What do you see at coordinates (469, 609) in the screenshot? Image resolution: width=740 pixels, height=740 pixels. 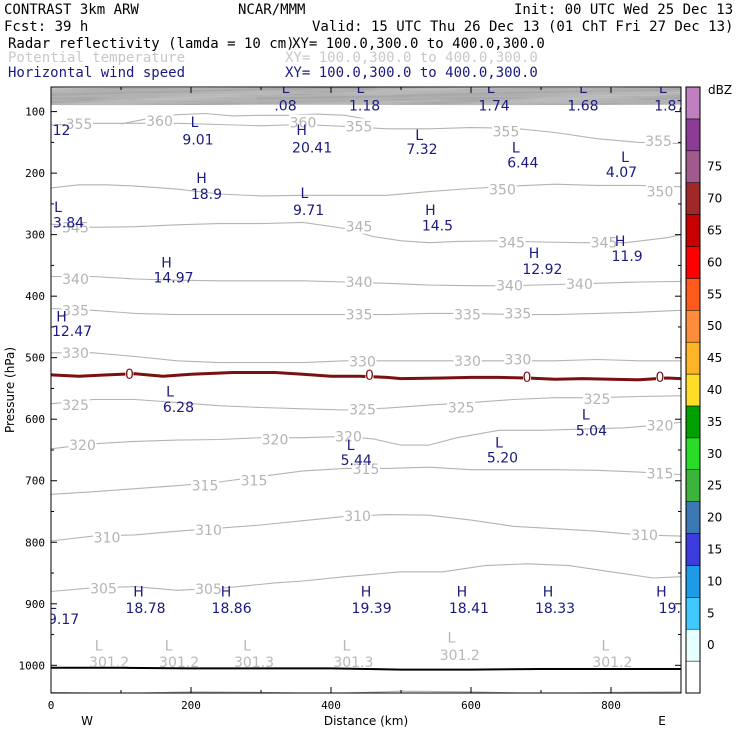 I see `wind-label: 18.41` at bounding box center [469, 609].